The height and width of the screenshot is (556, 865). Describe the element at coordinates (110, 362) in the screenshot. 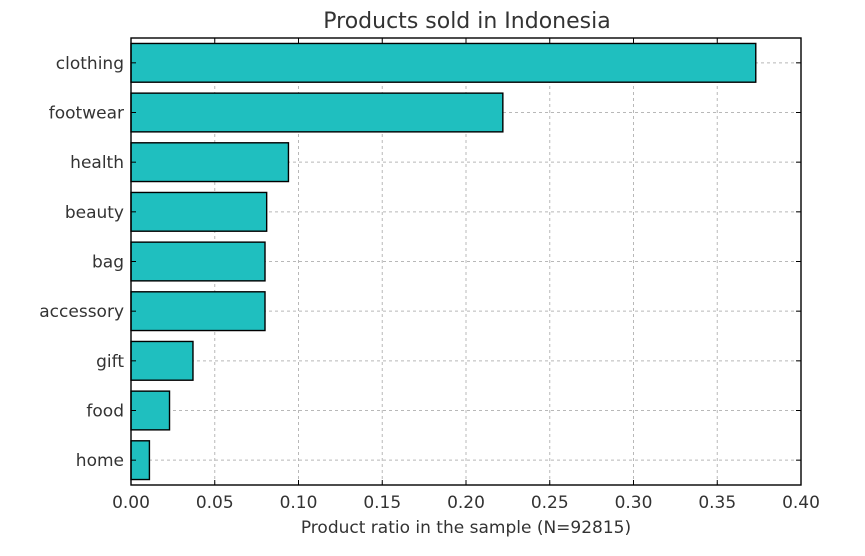

I see `category-label-gift: gift` at that location.